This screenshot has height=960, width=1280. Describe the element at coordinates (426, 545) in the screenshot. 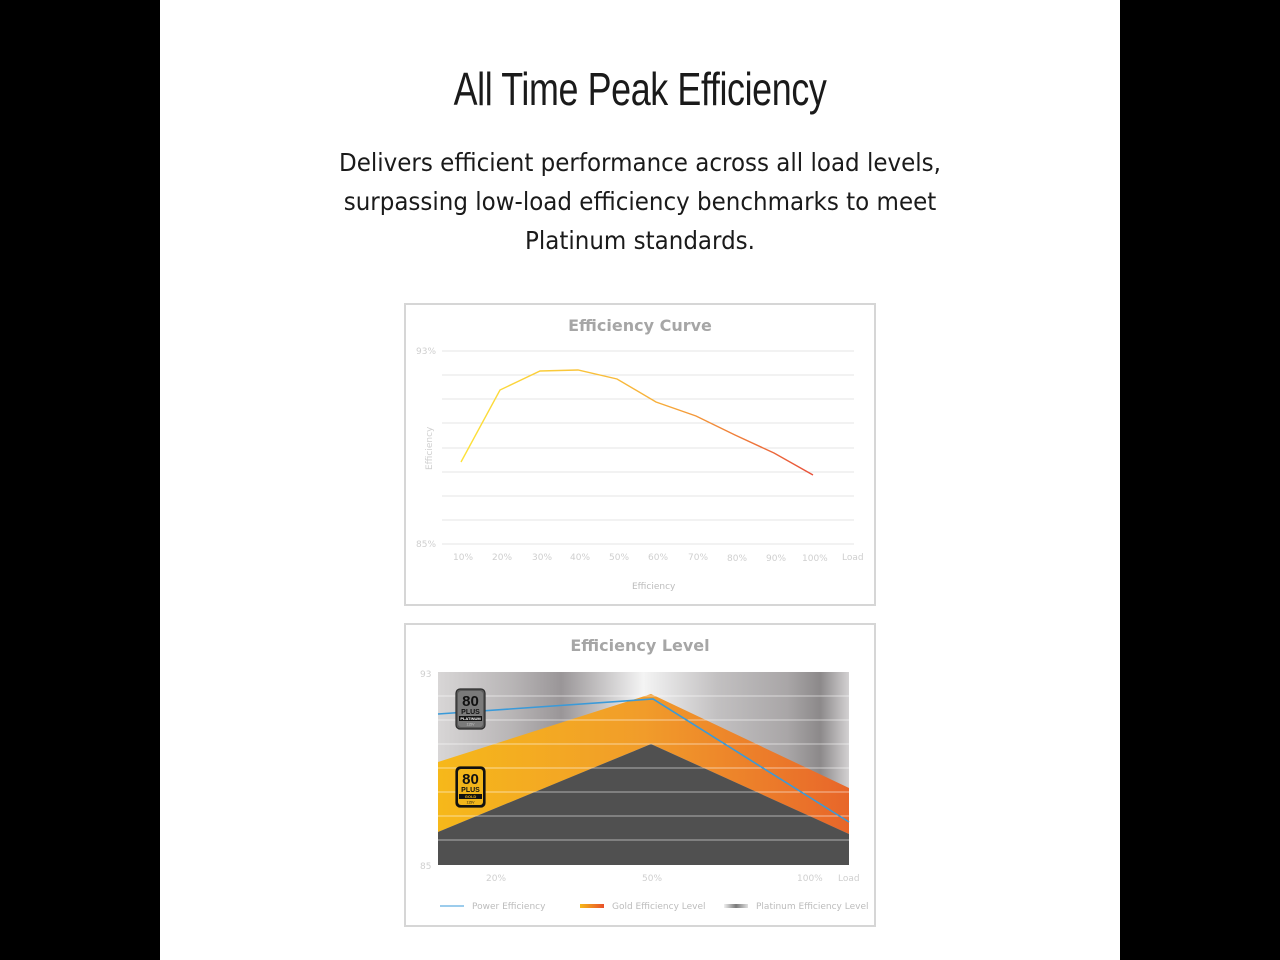

I see `y-tick-bottom: 85%` at that location.